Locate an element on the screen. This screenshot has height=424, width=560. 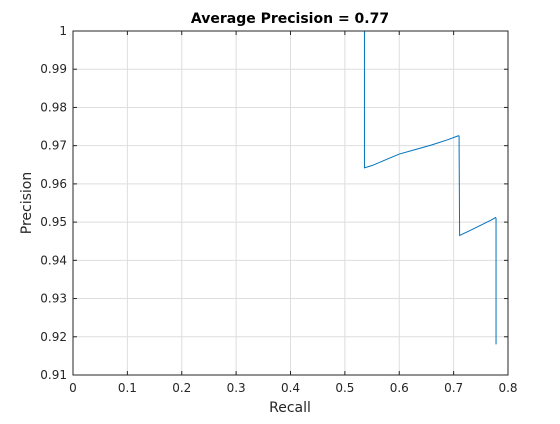
x-tick-label: 0.2 is located at coordinates (181, 388).